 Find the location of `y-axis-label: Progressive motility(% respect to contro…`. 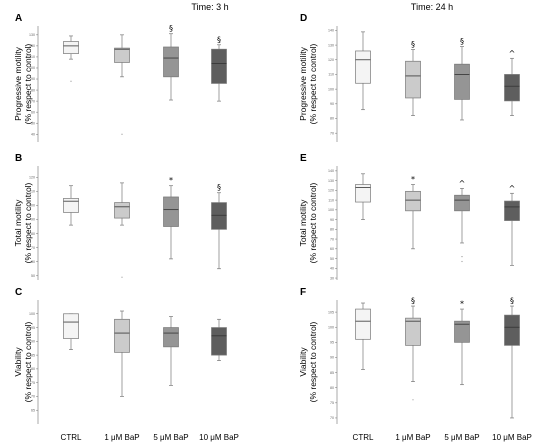

y-axis-label: Progressive motility(% respect to contro… is located at coordinates (308, 83).